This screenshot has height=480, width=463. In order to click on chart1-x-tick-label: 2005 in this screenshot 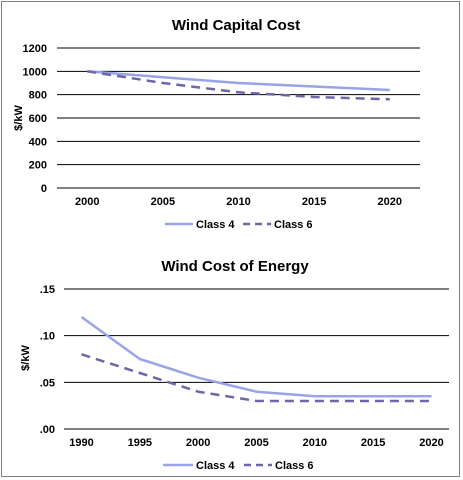, I will do `click(163, 202)`.